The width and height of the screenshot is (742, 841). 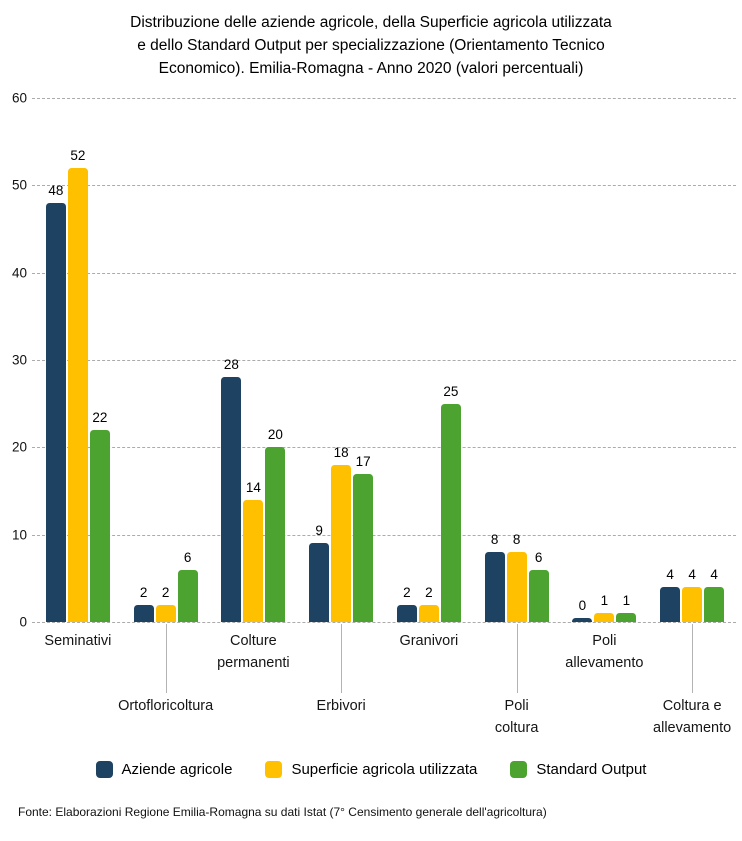 What do you see at coordinates (253, 487) in the screenshot?
I see `bar-value-label: 14` at bounding box center [253, 487].